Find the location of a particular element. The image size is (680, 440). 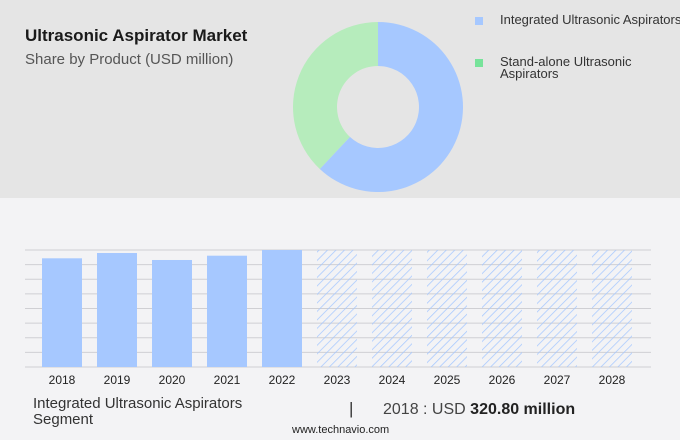

x-tick-label: 2024 is located at coordinates (392, 380).